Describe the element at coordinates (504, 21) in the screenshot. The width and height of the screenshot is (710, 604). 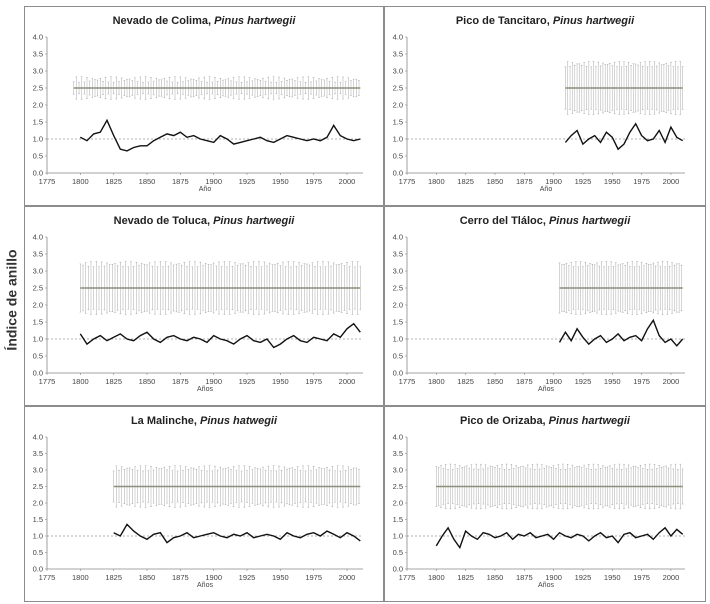
I see `chart-title-site: Pico de Tancitaro,` at that location.